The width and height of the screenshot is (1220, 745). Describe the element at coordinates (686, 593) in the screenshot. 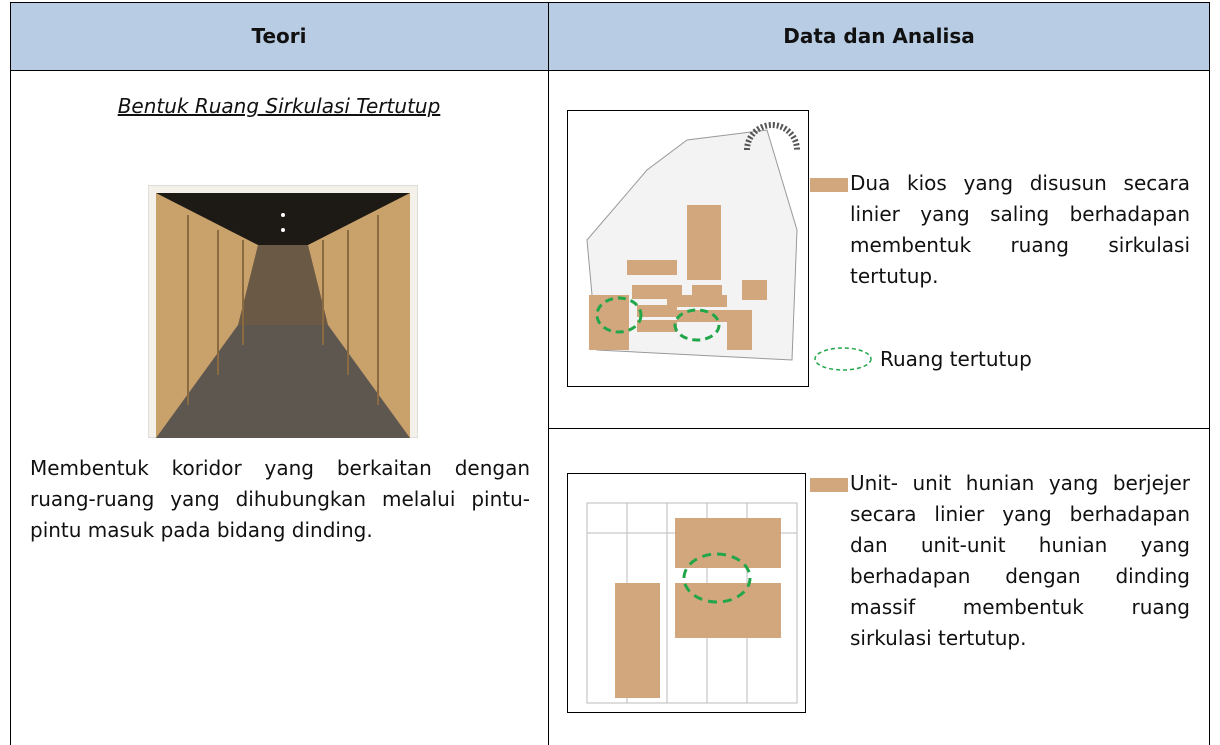

I see `floor-plan` at that location.